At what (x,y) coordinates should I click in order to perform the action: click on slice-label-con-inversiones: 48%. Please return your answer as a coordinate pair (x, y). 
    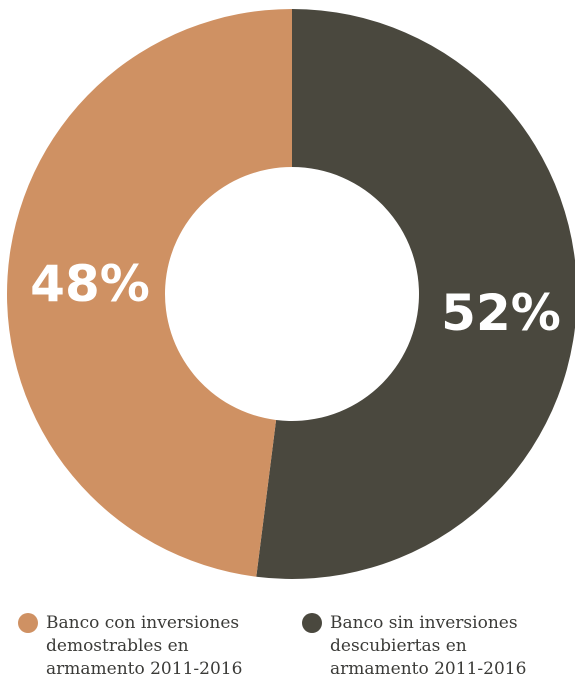
    Looking at the image, I should click on (90, 284).